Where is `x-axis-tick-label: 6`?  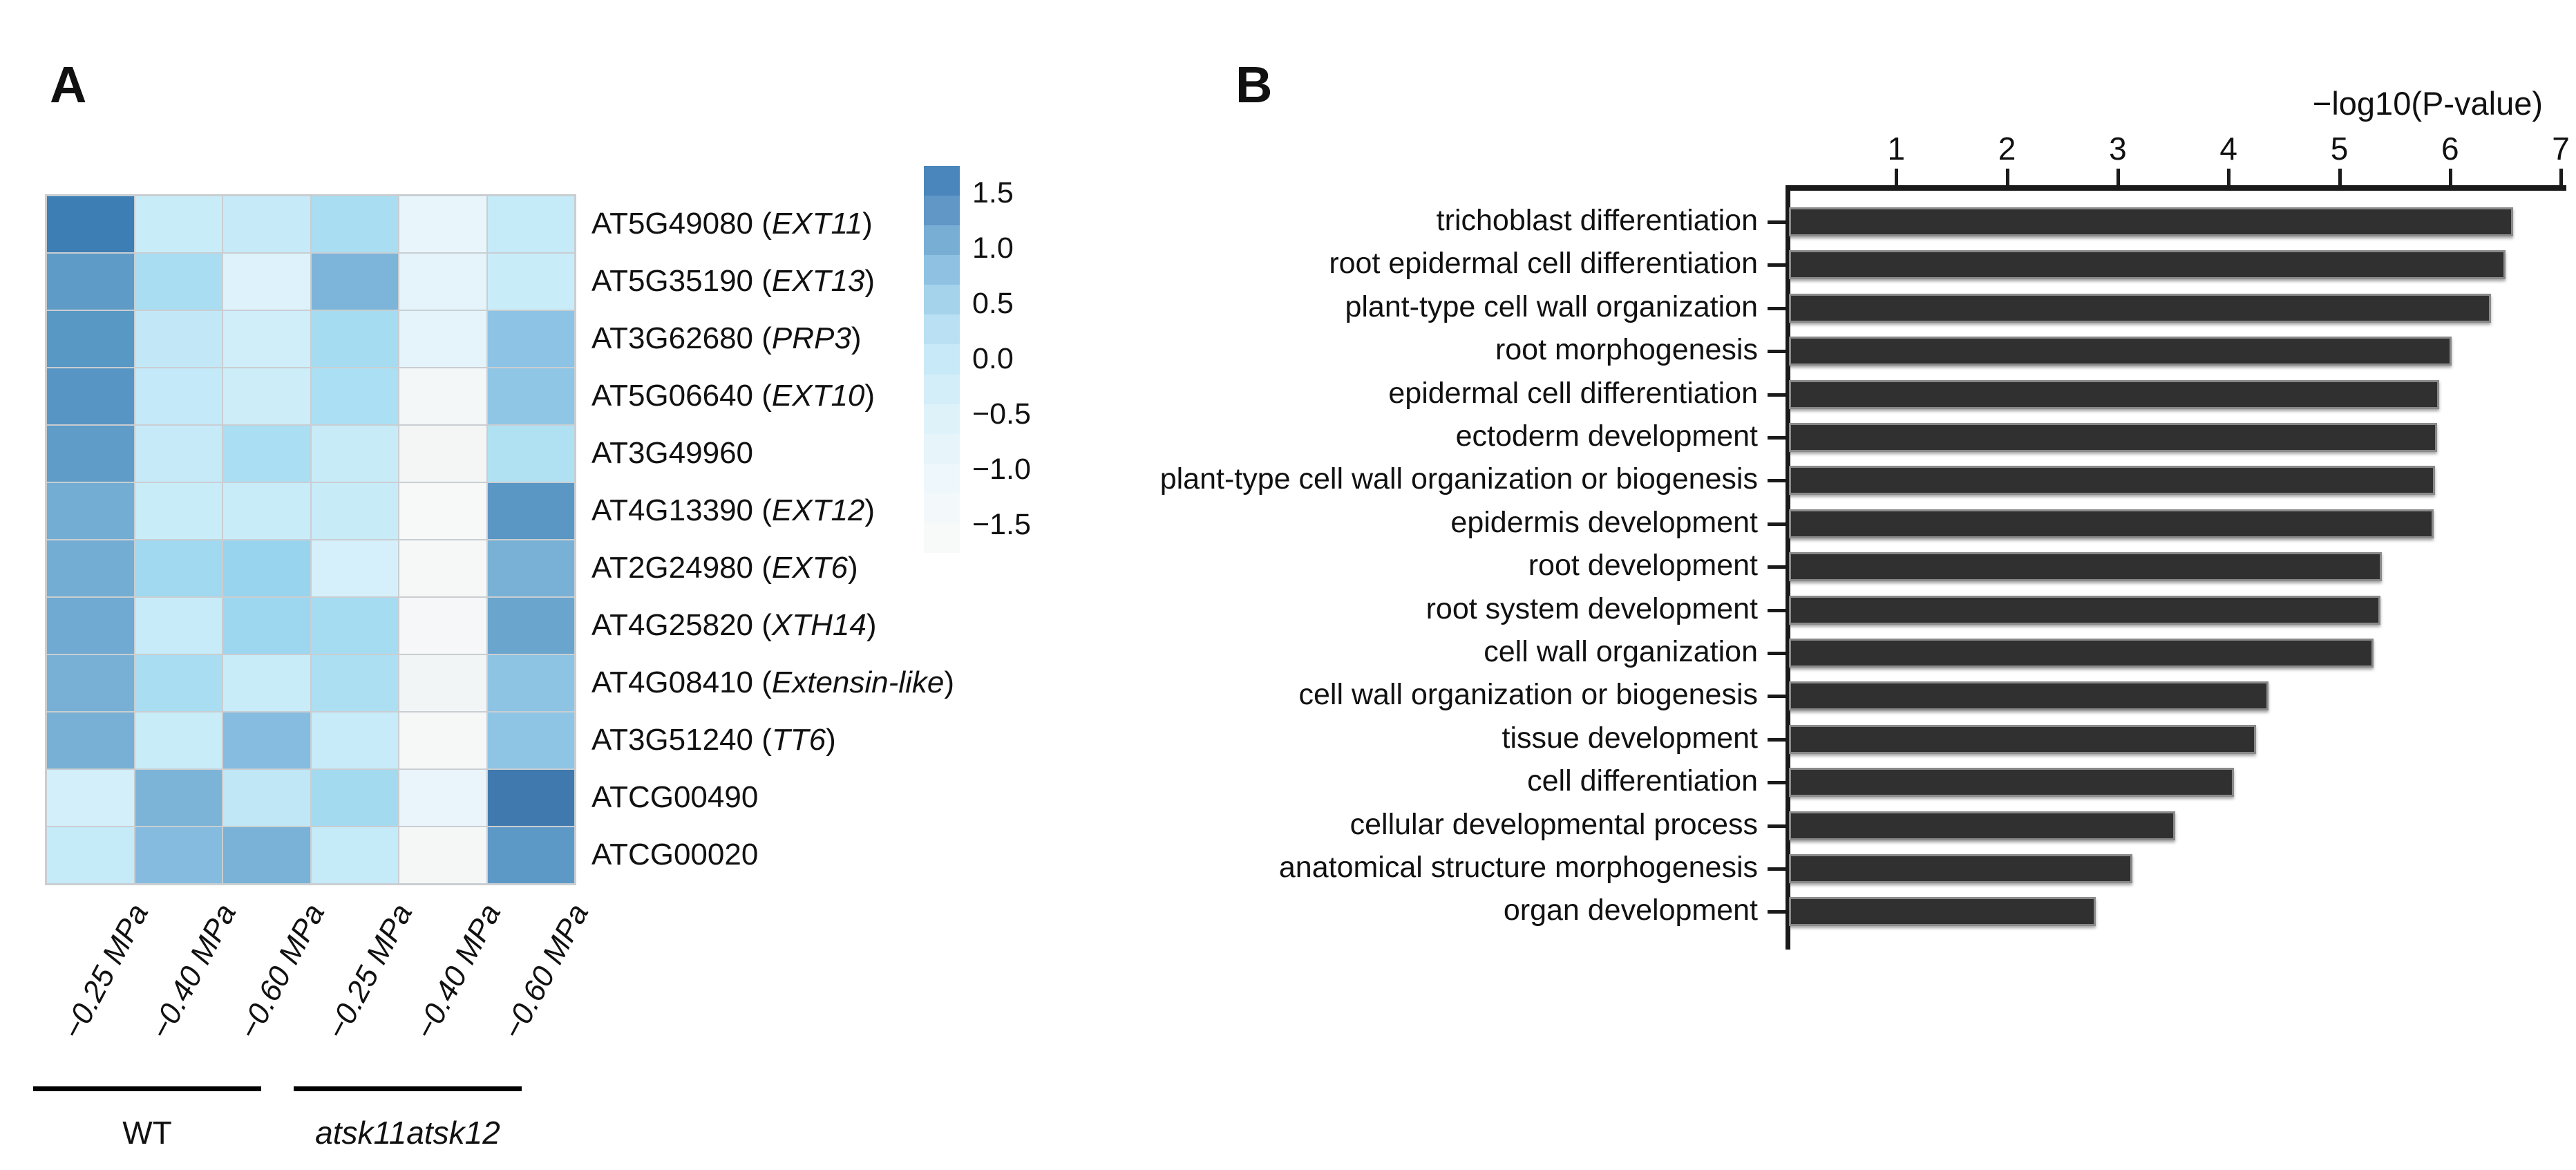 x-axis-tick-label: 6 is located at coordinates (2450, 149).